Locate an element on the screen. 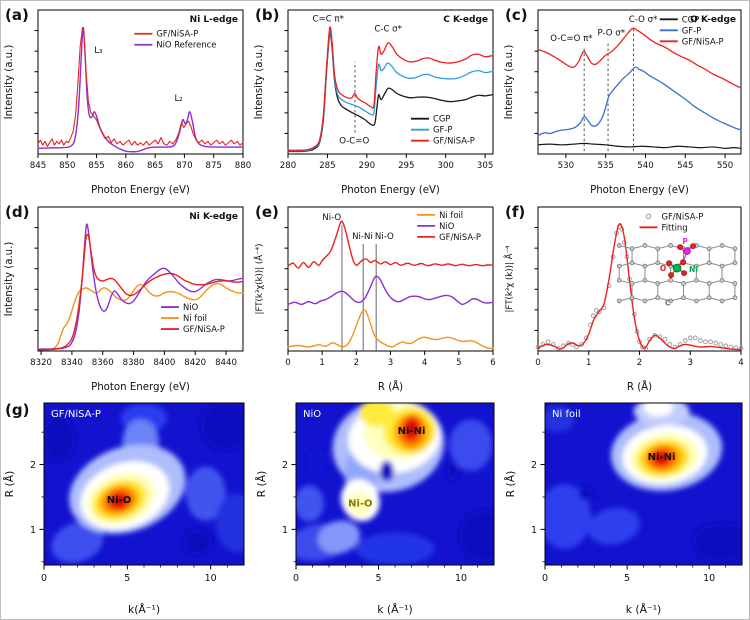  x-tick-label: 845 is located at coordinates (38, 166).